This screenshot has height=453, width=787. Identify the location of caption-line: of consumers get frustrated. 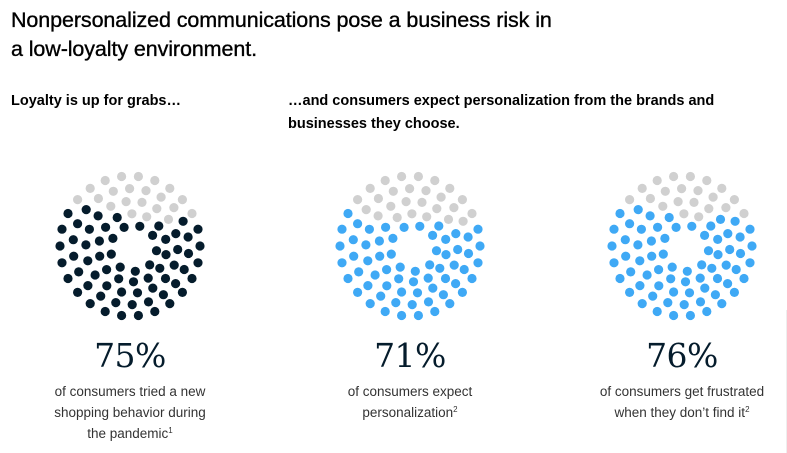
(682, 391).